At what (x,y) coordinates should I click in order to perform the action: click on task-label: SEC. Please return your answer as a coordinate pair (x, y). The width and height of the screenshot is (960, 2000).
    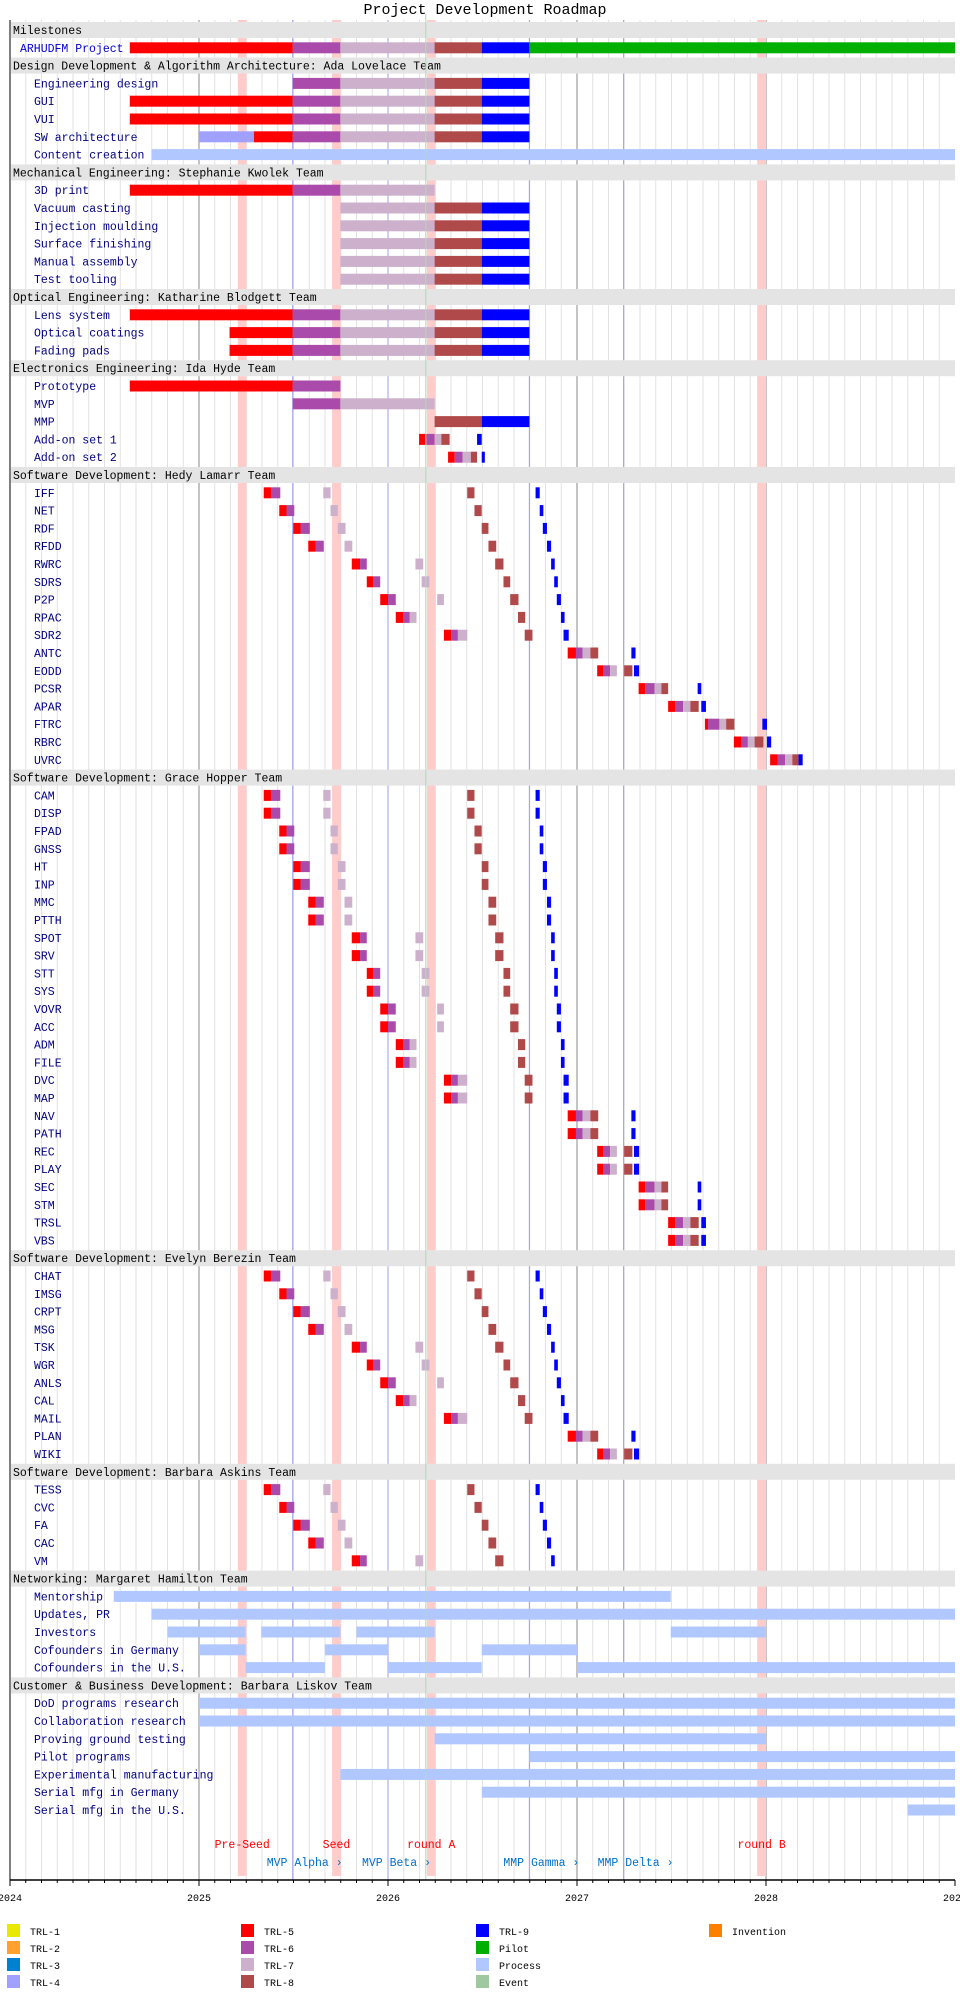
    Looking at the image, I should click on (44, 1188).